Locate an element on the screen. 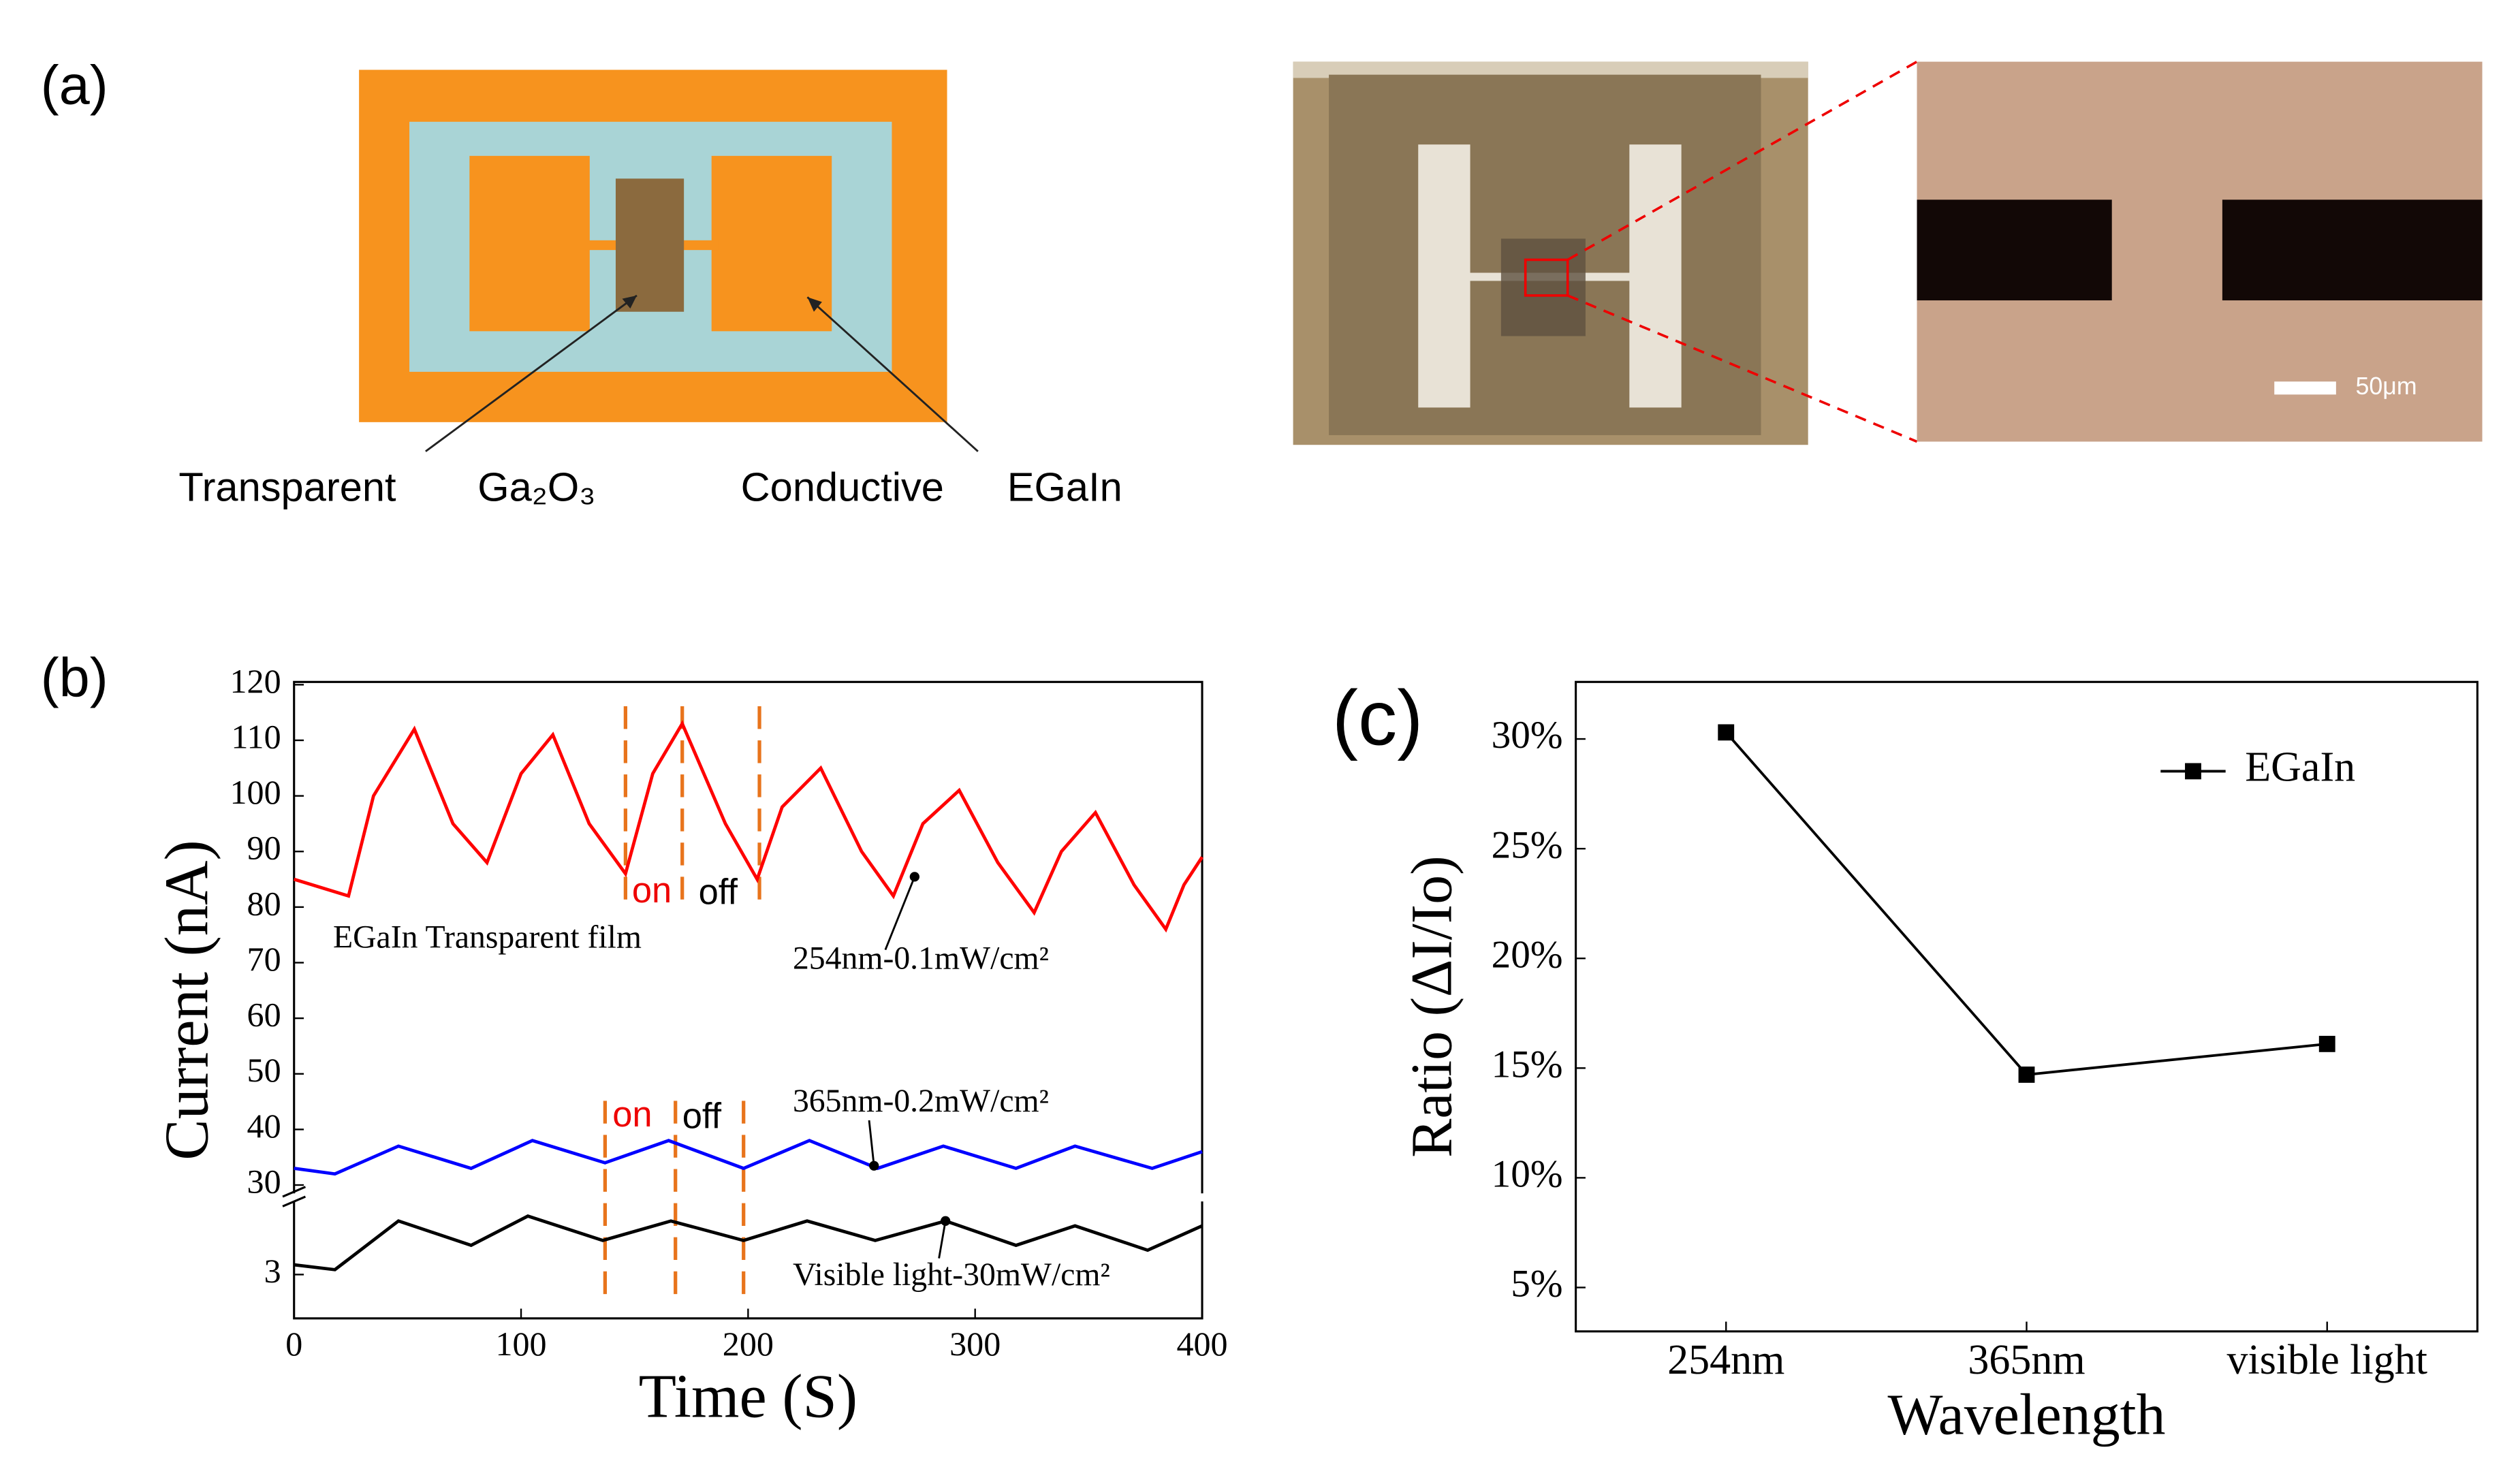  panel-label: (b) is located at coordinates (75, 678).